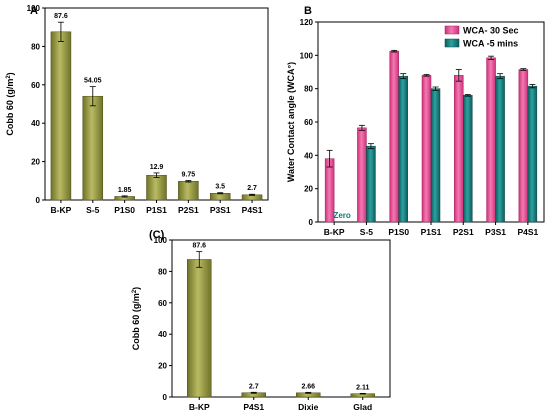 This screenshot has width=550, height=416. What do you see at coordinates (162, 334) in the screenshot?
I see `c-y-tick-label: 40` at bounding box center [162, 334].